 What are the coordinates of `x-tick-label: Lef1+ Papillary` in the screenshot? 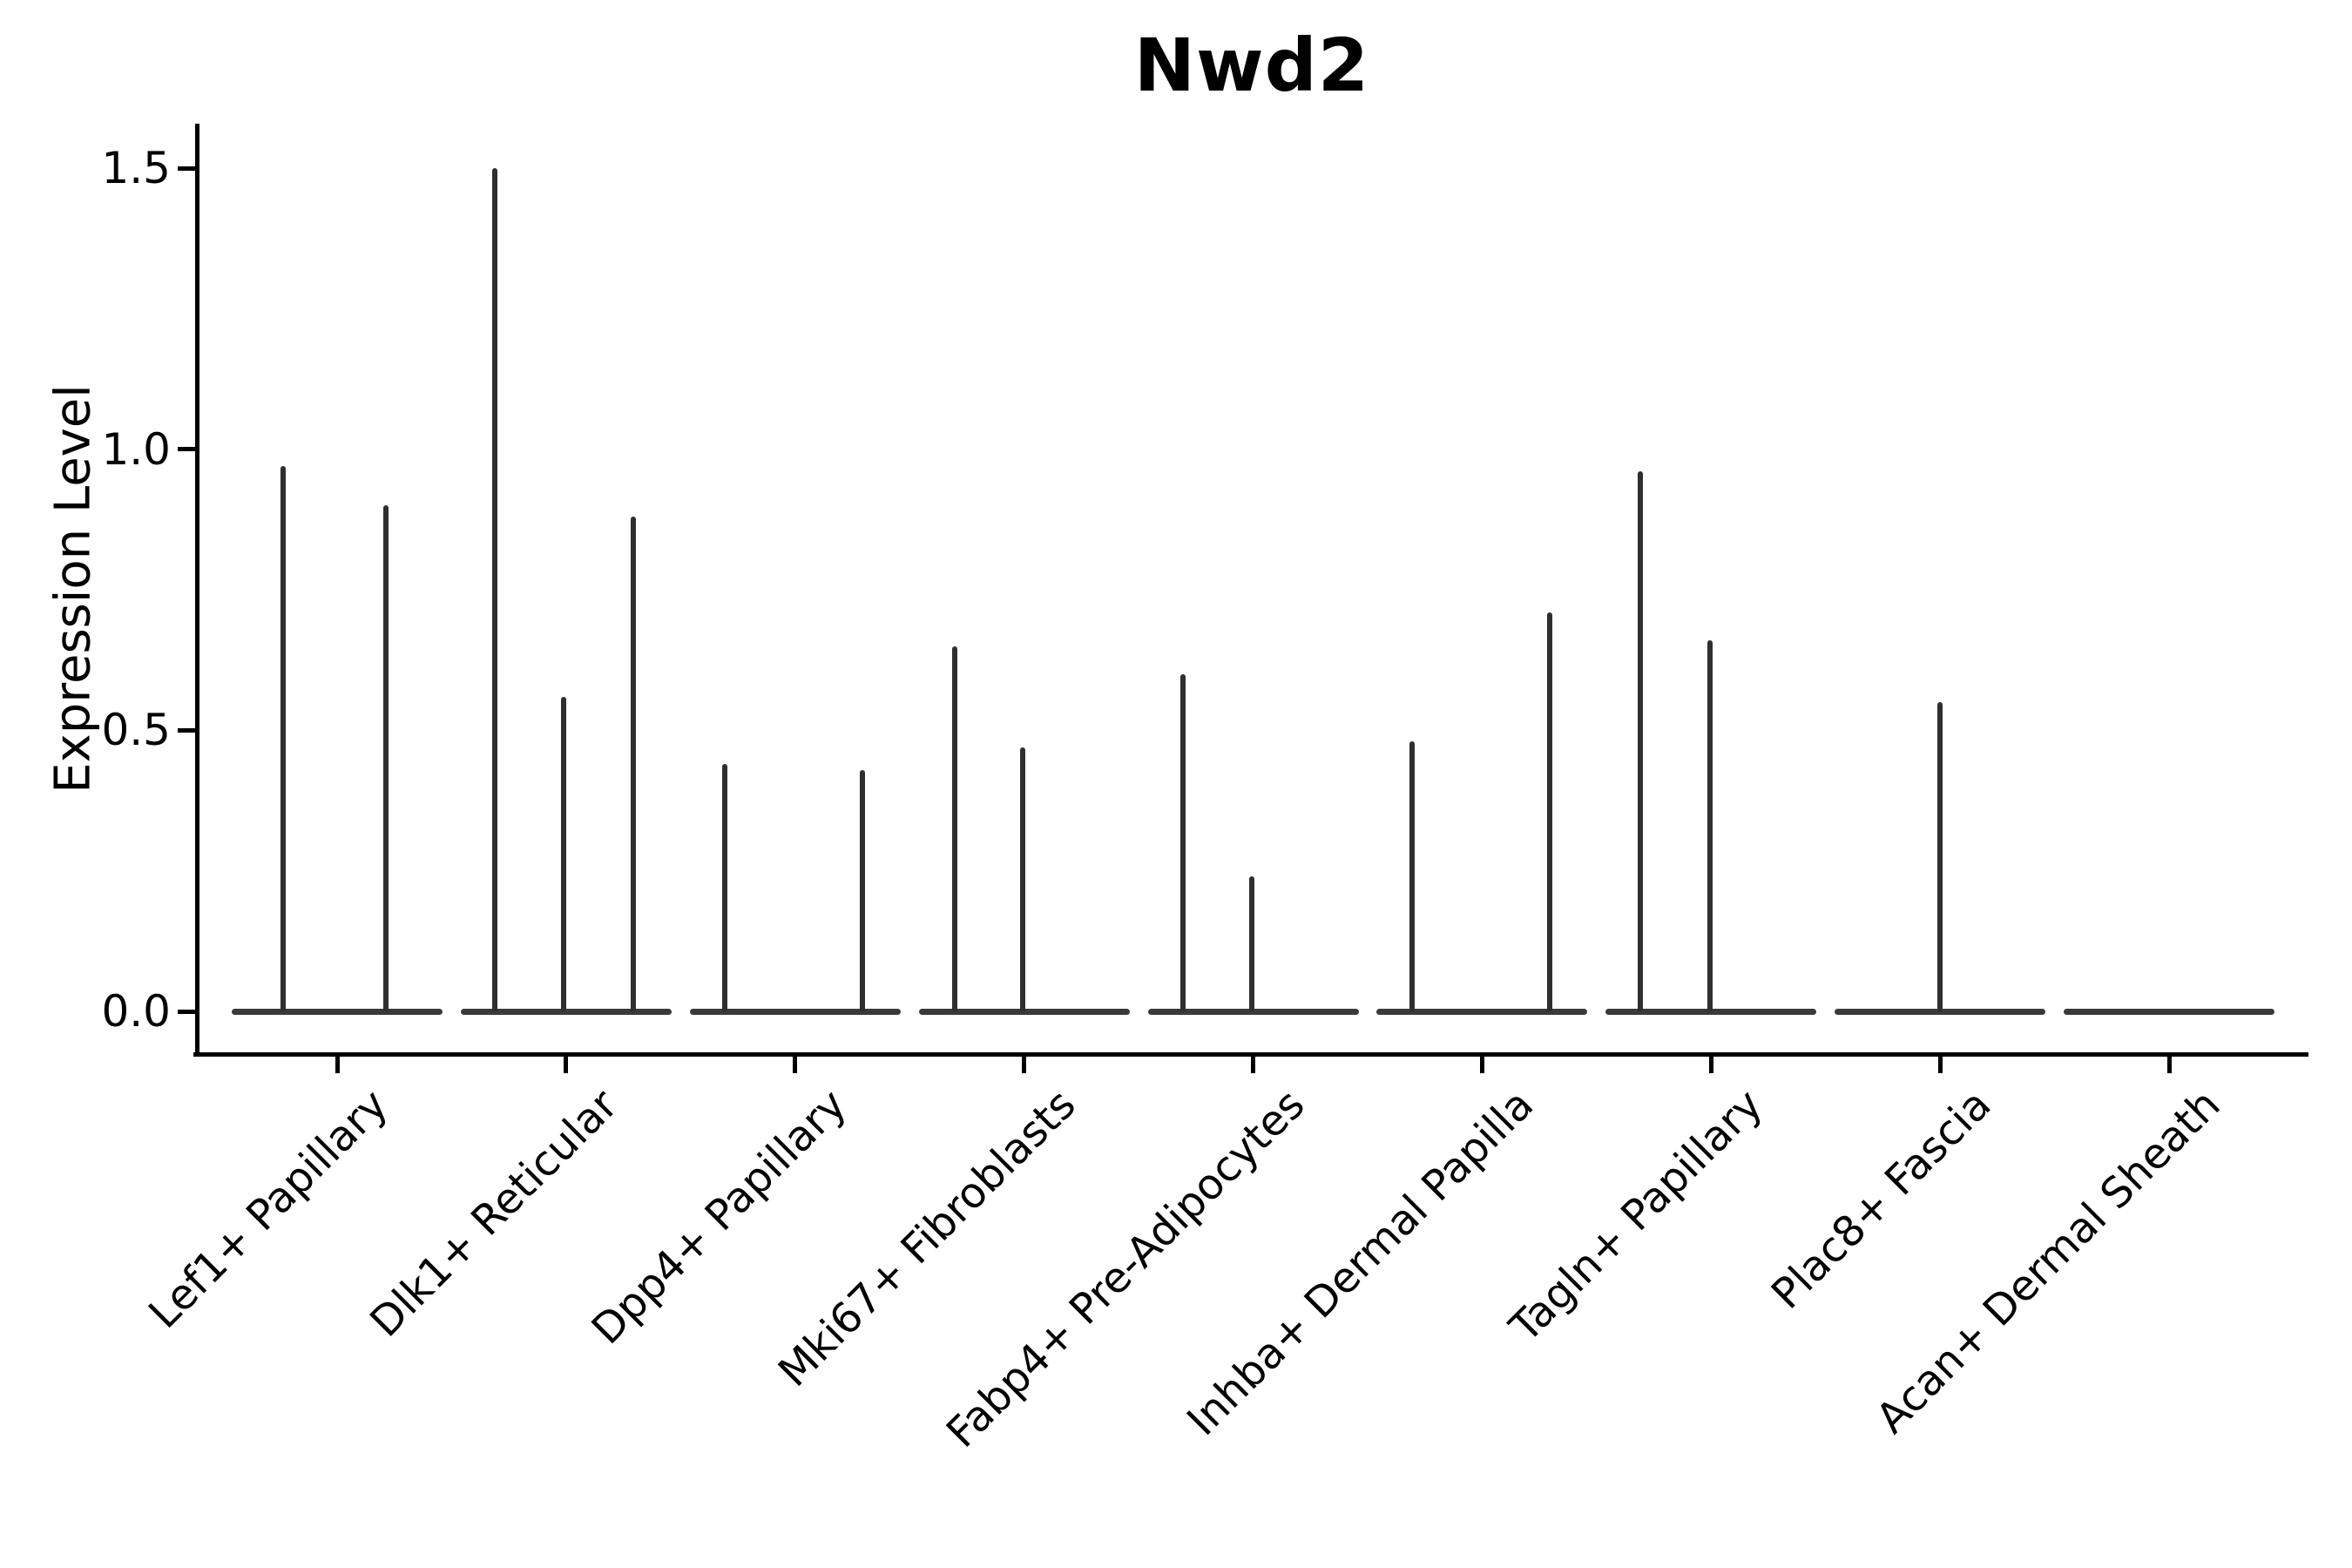 It's located at (268, 1209).